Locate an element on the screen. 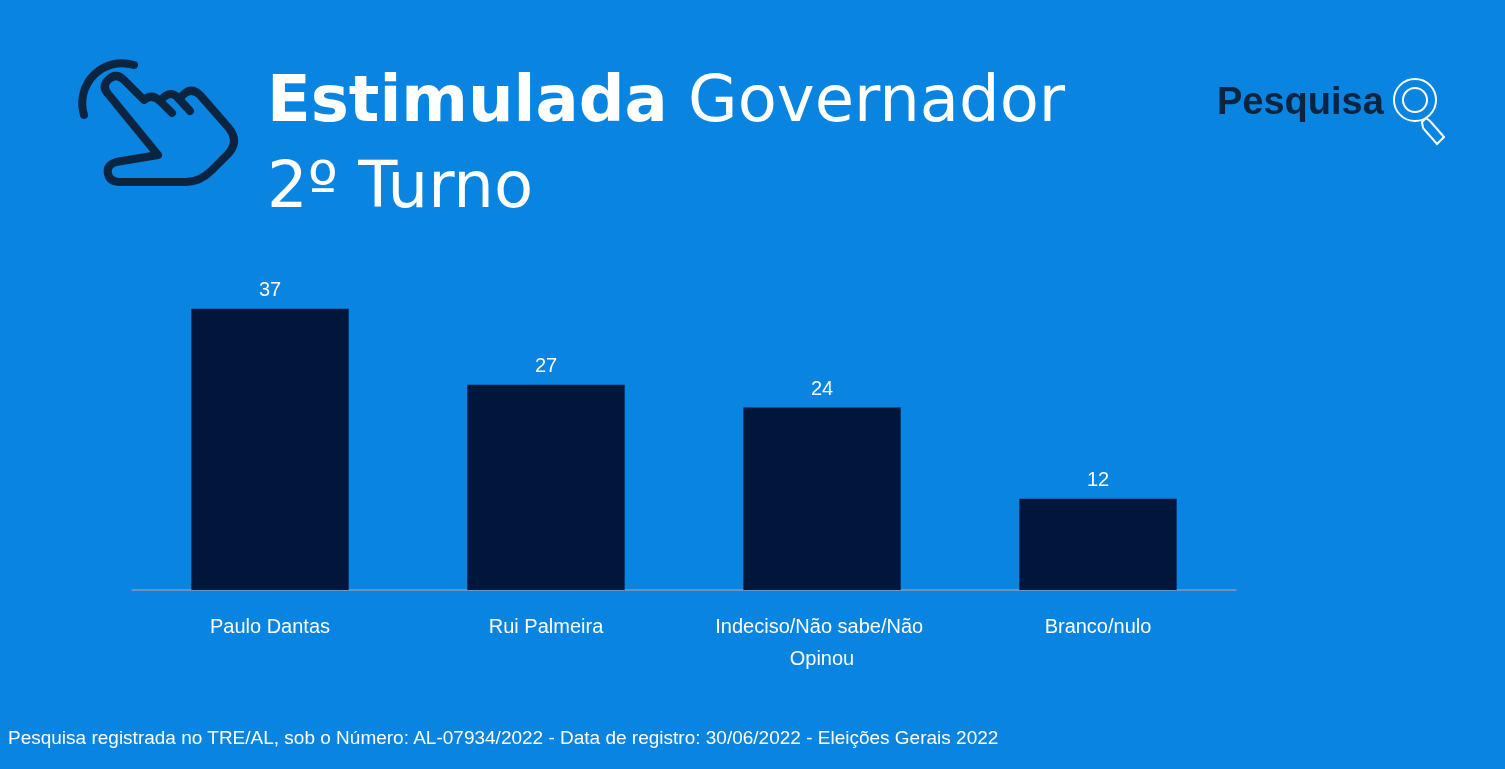  text: Pesquisa registrada no TRE/AL, sob o Número: AL-07934/2022 - Data de registro: 30/06/2022 - Eleições Gerais 2022 is located at coordinates (503, 737).